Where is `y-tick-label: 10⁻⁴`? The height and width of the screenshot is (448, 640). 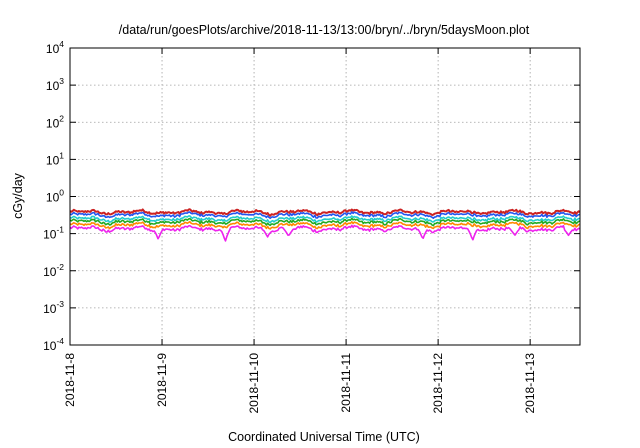 y-tick-label: 10⁻⁴ is located at coordinates (53, 344).